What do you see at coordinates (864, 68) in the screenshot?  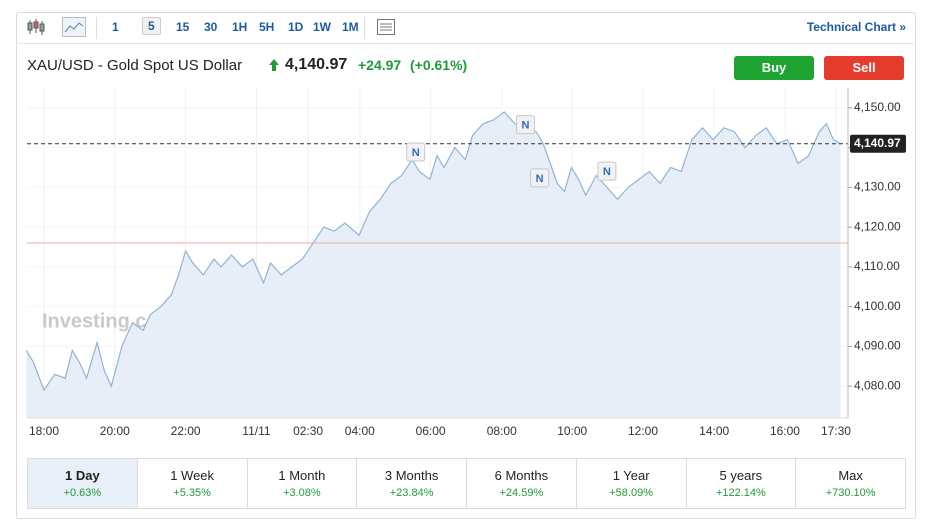 I see `sell-button: Sell` at bounding box center [864, 68].